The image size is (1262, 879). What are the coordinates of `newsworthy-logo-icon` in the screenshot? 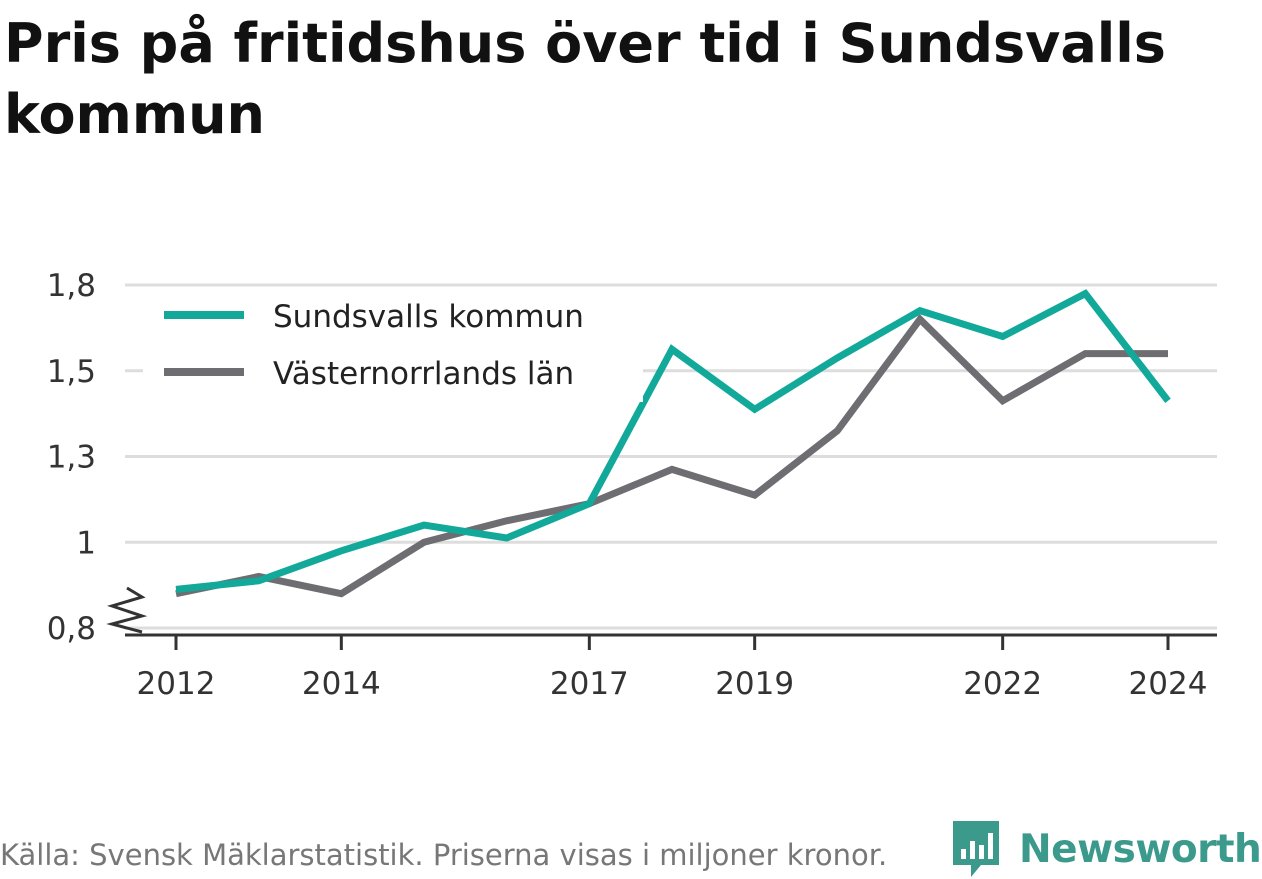 It's located at (976, 849).